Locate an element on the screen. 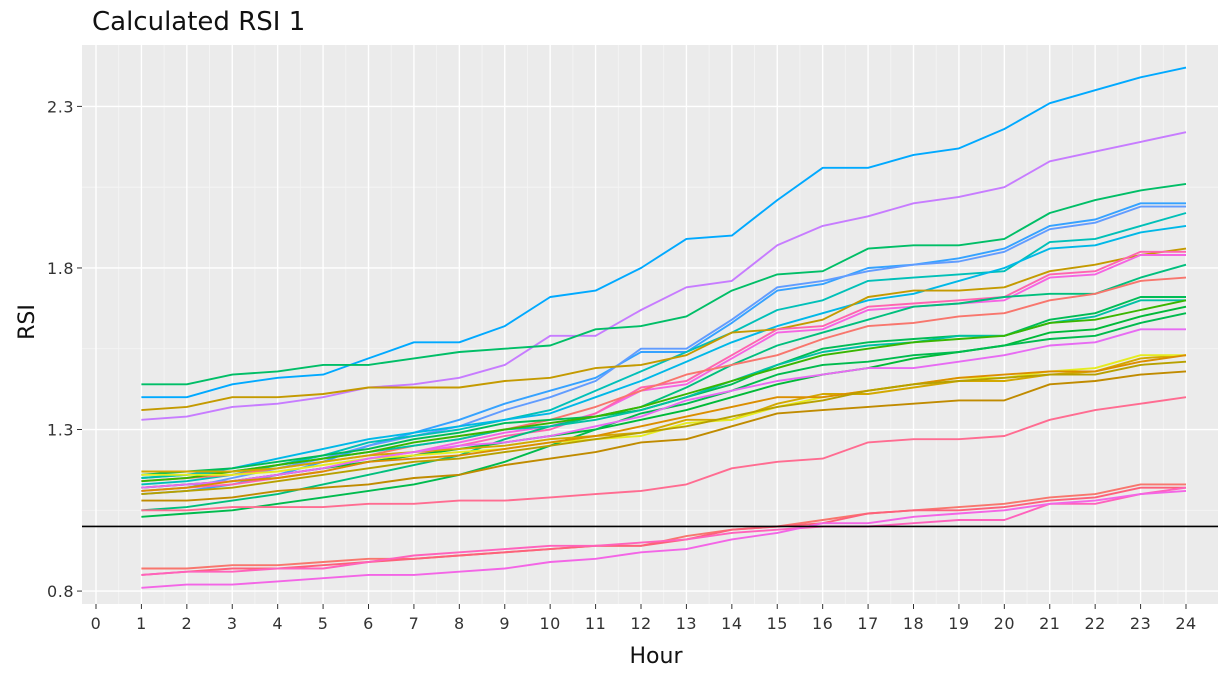 This screenshot has height=676, width=1224. y-axis: 0.8 1.3 1.8 2.3 is located at coordinates (64, 349).